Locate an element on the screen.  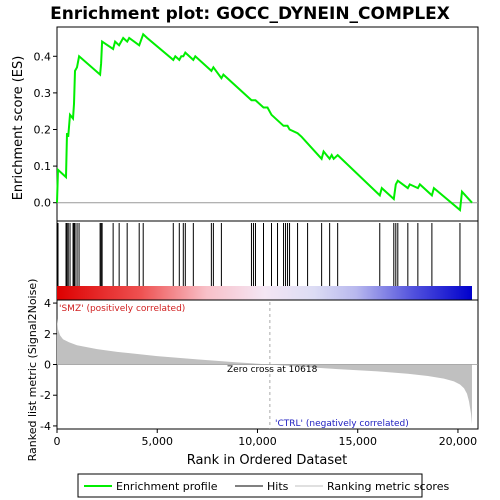
chart-title: Enrichment plot: GOCC_DYNEIN_COMPLEX is located at coordinates (250, 14).